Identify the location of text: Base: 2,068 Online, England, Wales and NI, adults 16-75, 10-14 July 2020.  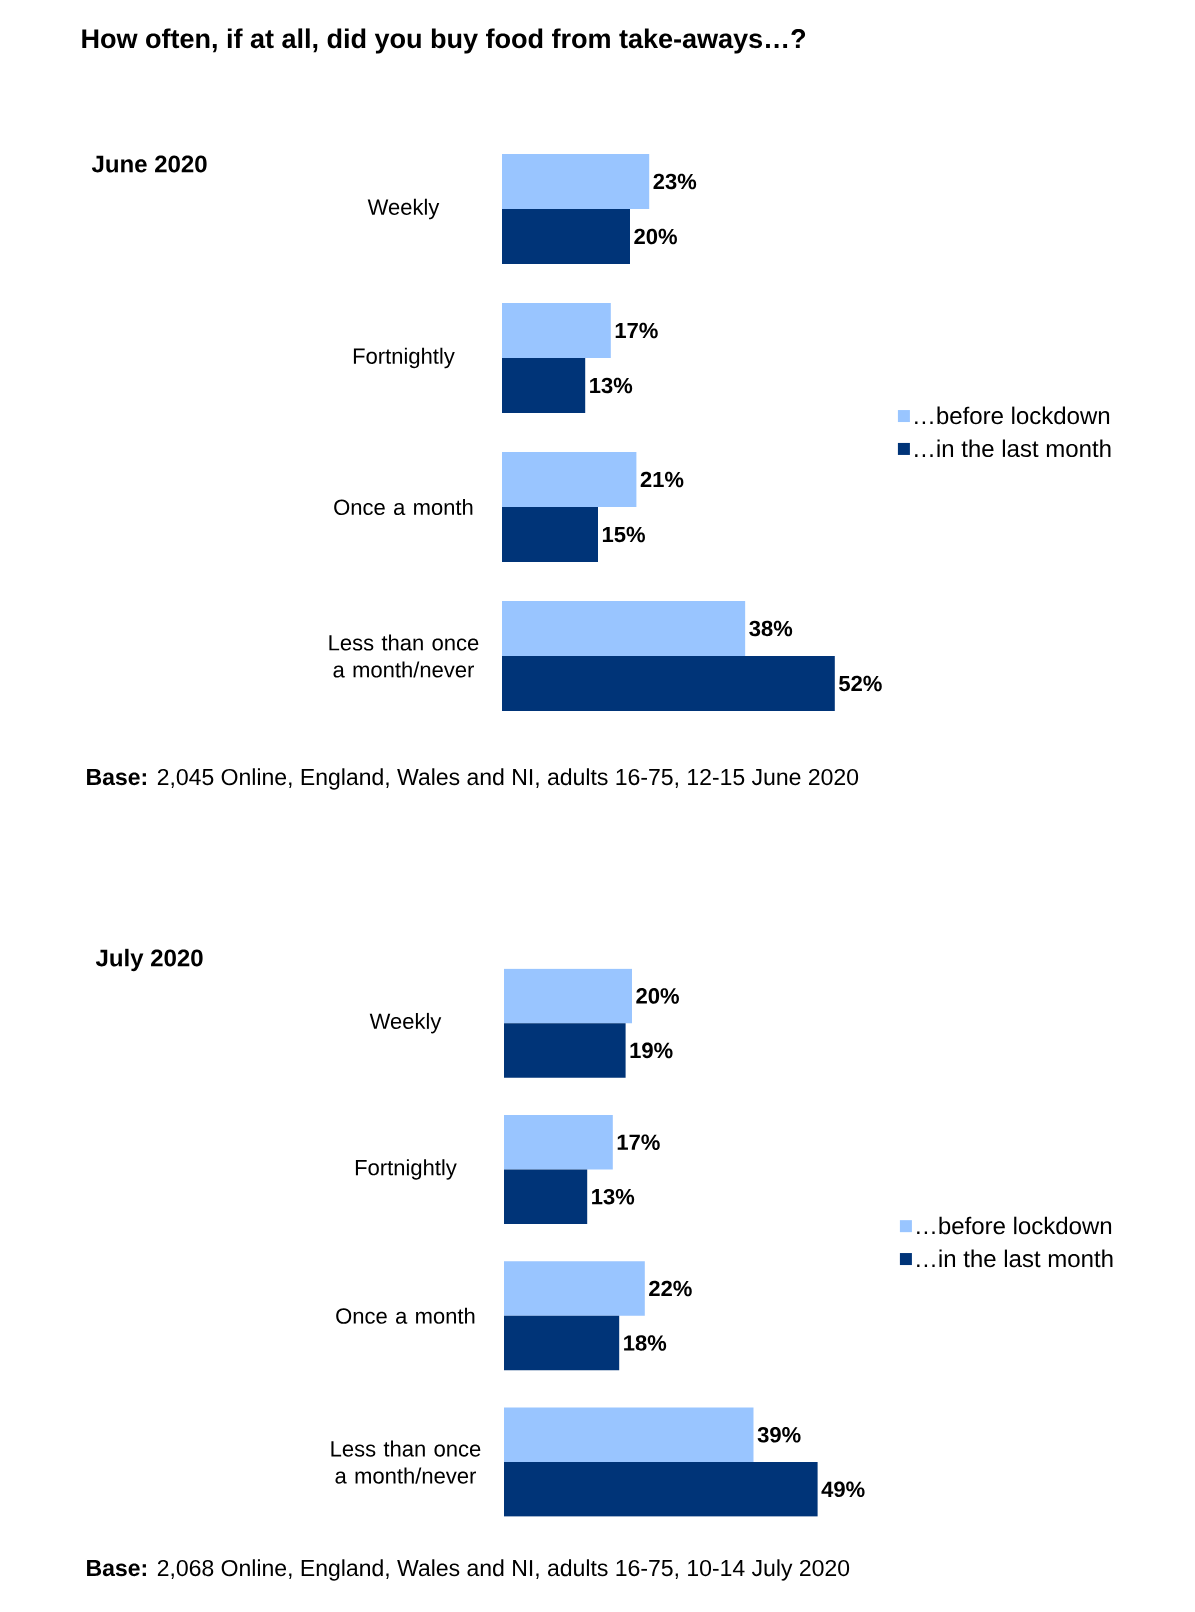
(468, 1570).